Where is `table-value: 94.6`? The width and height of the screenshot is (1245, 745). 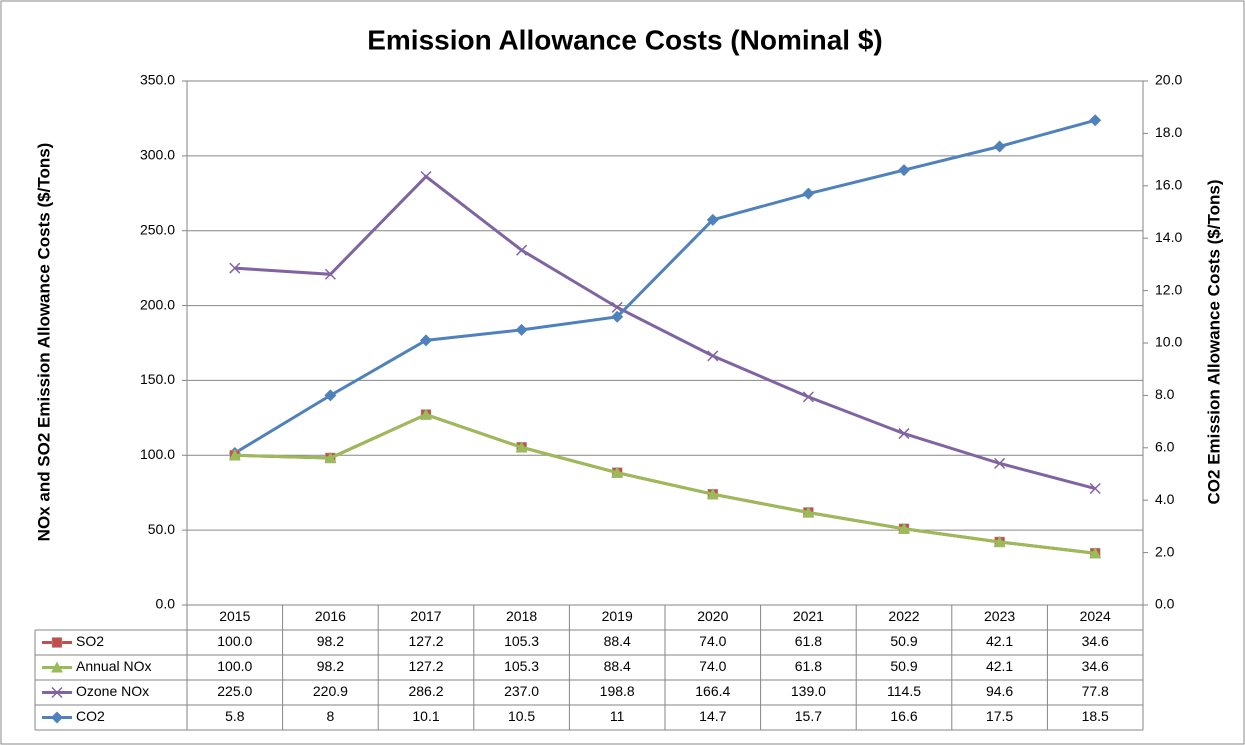 table-value: 94.6 is located at coordinates (999, 691).